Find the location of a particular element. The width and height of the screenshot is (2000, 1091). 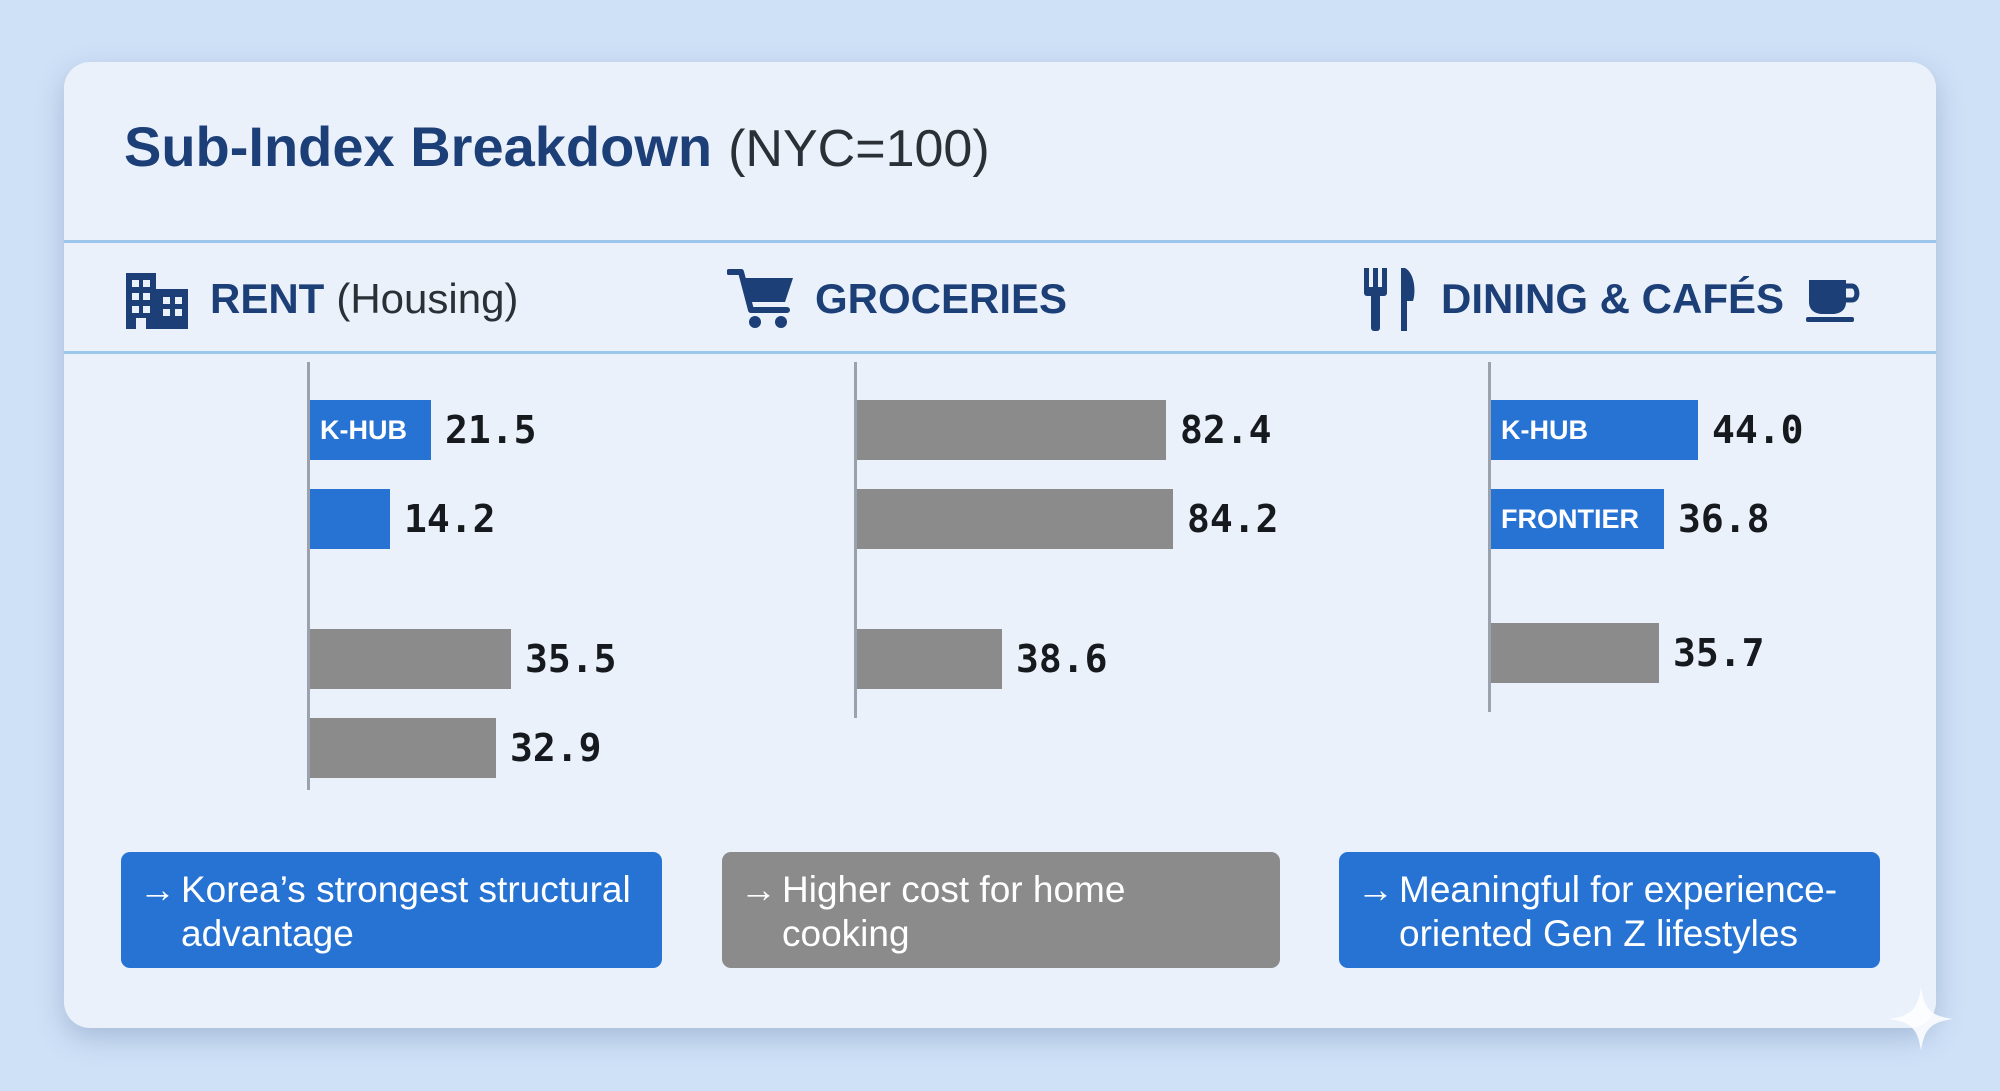

panel-heading-label: GROCERIES is located at coordinates (941, 298).